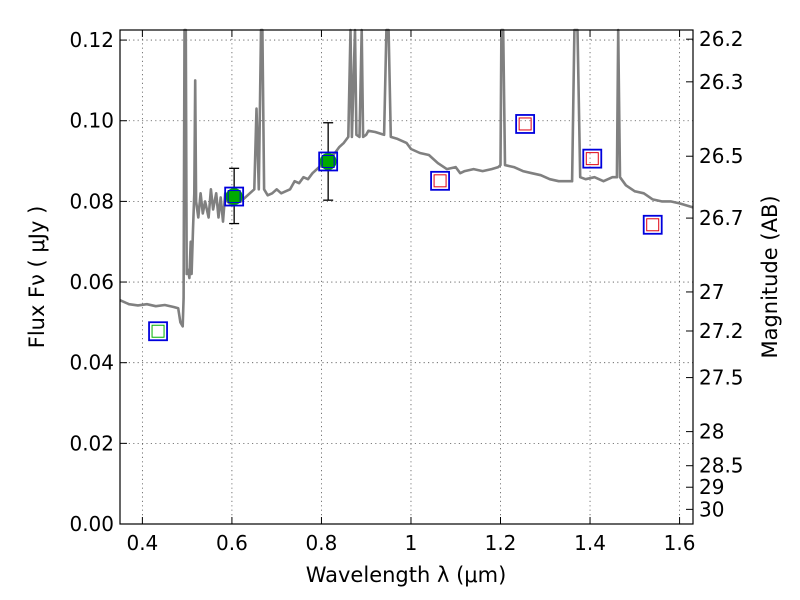 The width and height of the screenshot is (800, 600). I want to click on y-tick-label: 0.08, so click(91, 201).